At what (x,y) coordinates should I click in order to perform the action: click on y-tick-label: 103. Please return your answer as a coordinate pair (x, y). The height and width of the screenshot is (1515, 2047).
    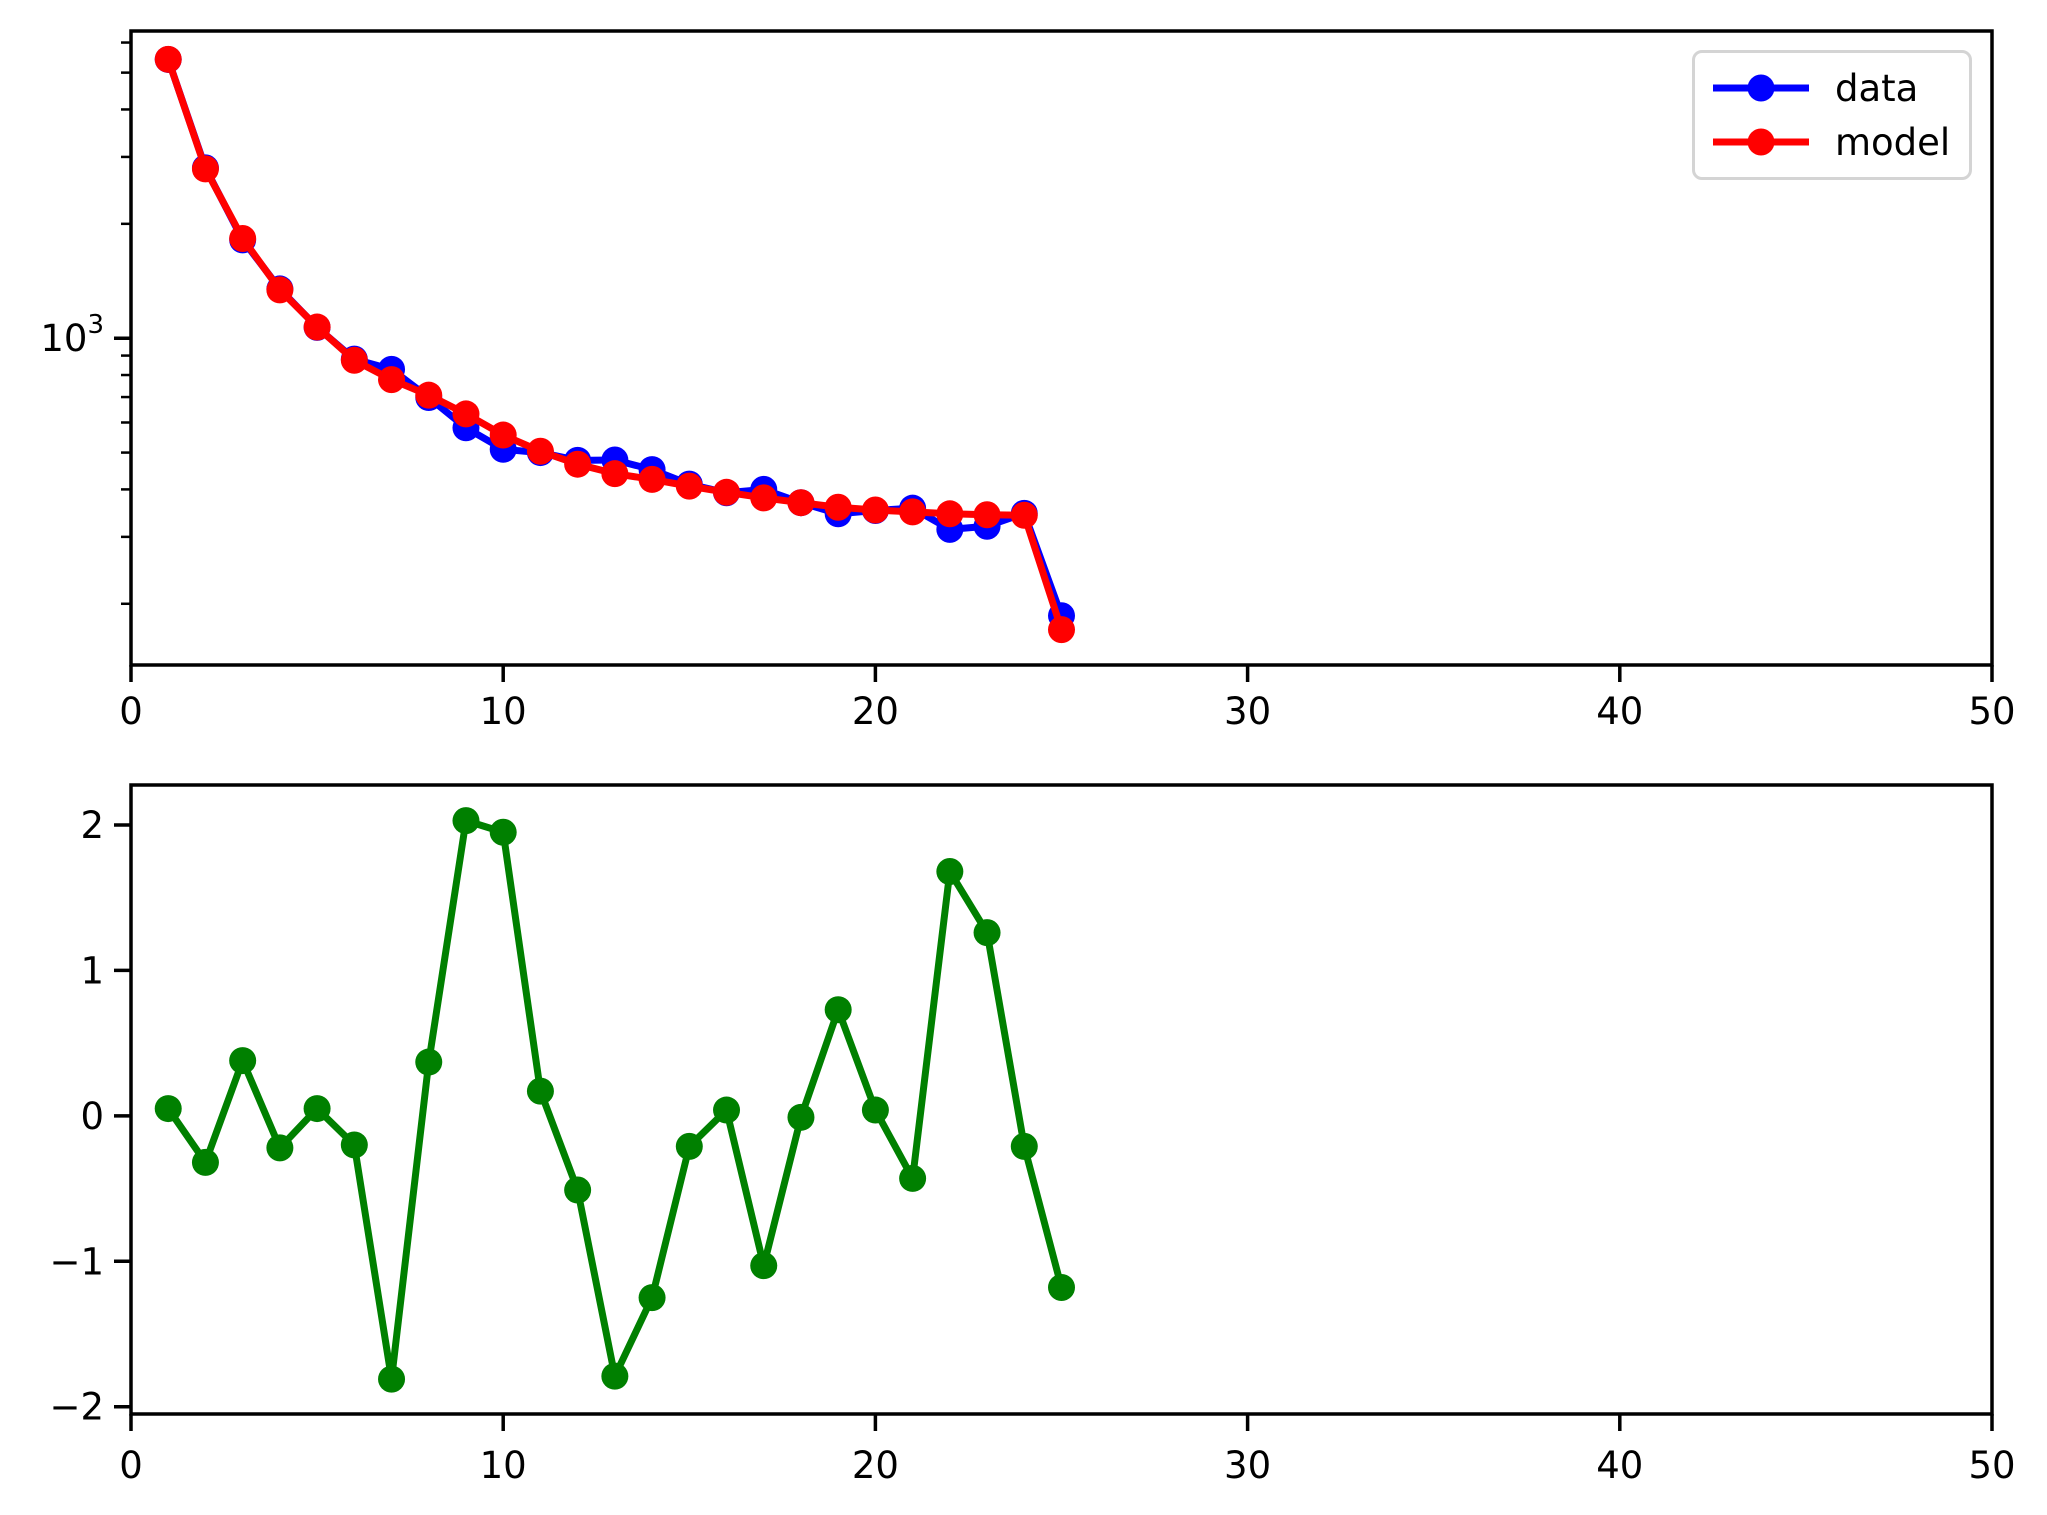
    Looking at the image, I should click on (72, 335).